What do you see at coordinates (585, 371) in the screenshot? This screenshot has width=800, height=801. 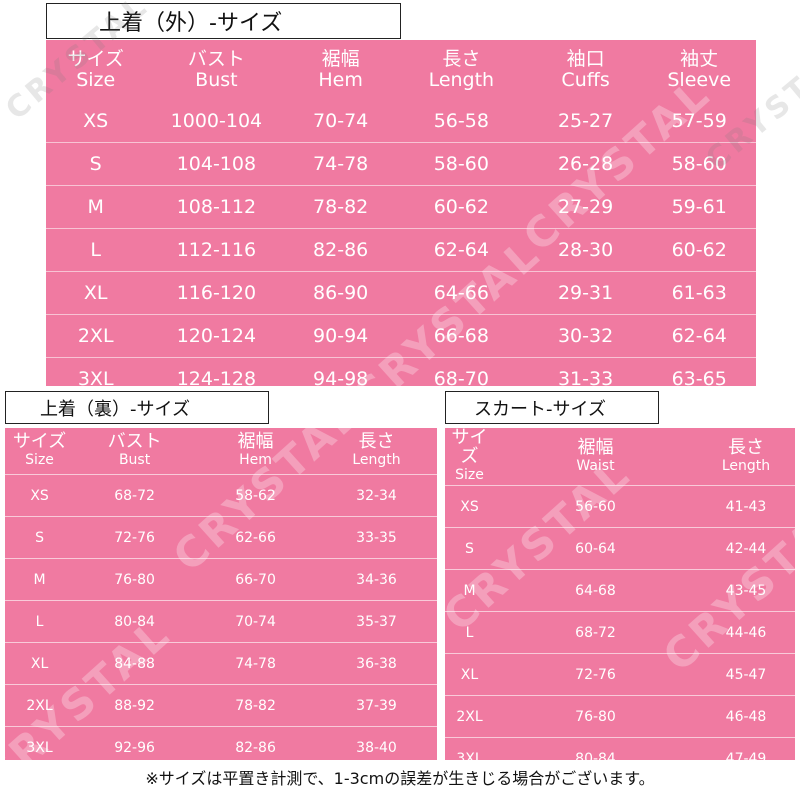 I see `table-cell: 31-33` at bounding box center [585, 371].